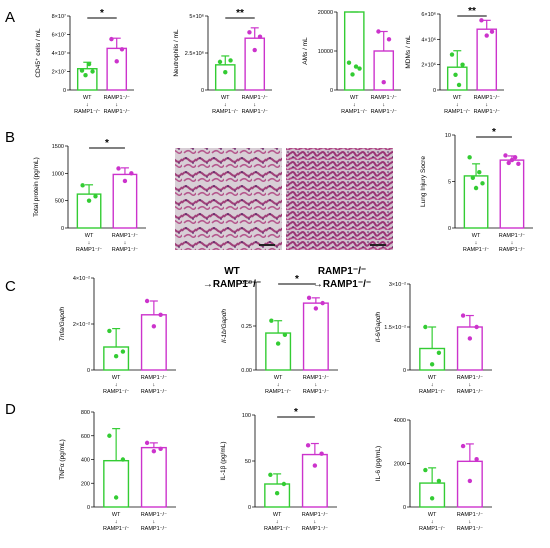  What do you see at coordinates (81, 279) in the screenshot?
I see `y-tick-label: 4×10⁻²` at bounding box center [81, 279].